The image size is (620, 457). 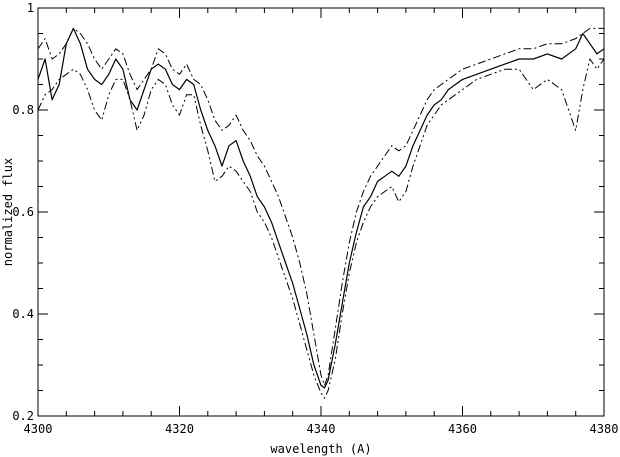 I want to click on x-tick-label: 4300, so click(x=38, y=429).